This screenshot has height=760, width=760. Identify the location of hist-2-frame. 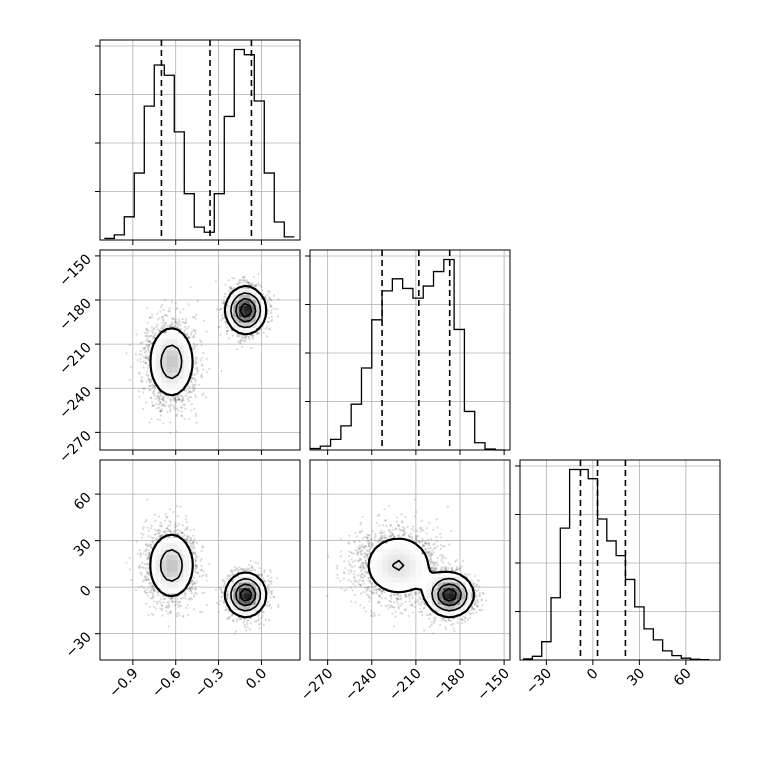
(620, 560).